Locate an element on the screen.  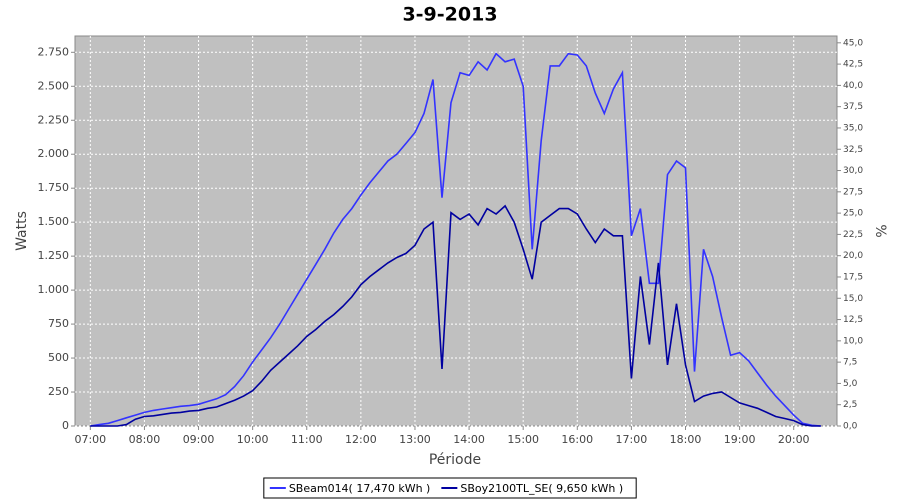
legend-label: SBoy2100TL_SE( 9,650 kWh ) is located at coordinates (541, 488).